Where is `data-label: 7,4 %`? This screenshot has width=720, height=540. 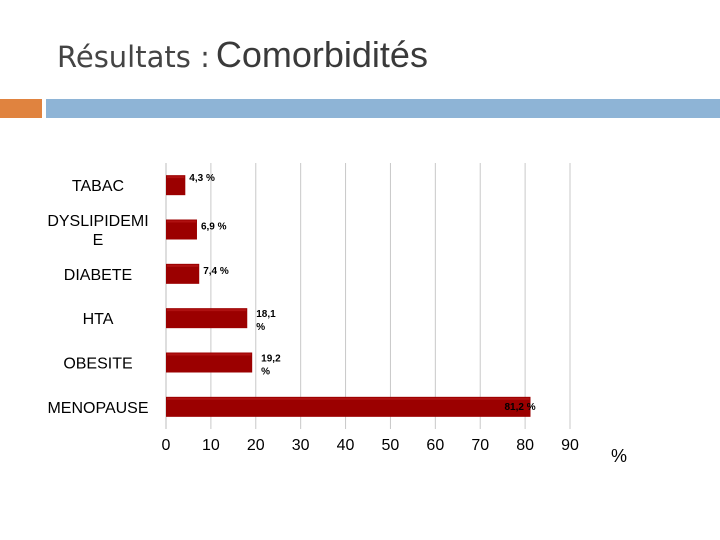
data-label: 7,4 % is located at coordinates (216, 271).